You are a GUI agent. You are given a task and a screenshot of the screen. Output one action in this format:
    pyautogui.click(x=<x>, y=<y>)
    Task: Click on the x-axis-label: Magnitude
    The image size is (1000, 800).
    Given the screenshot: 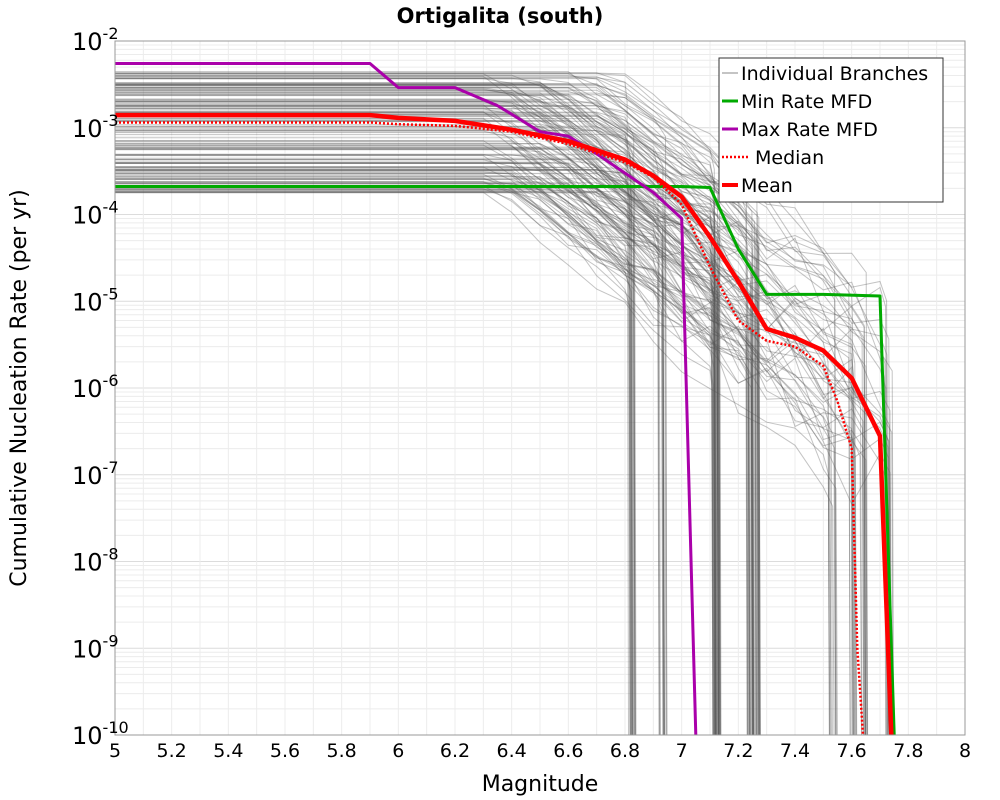 What is the action you would take?
    pyautogui.click(x=540, y=784)
    